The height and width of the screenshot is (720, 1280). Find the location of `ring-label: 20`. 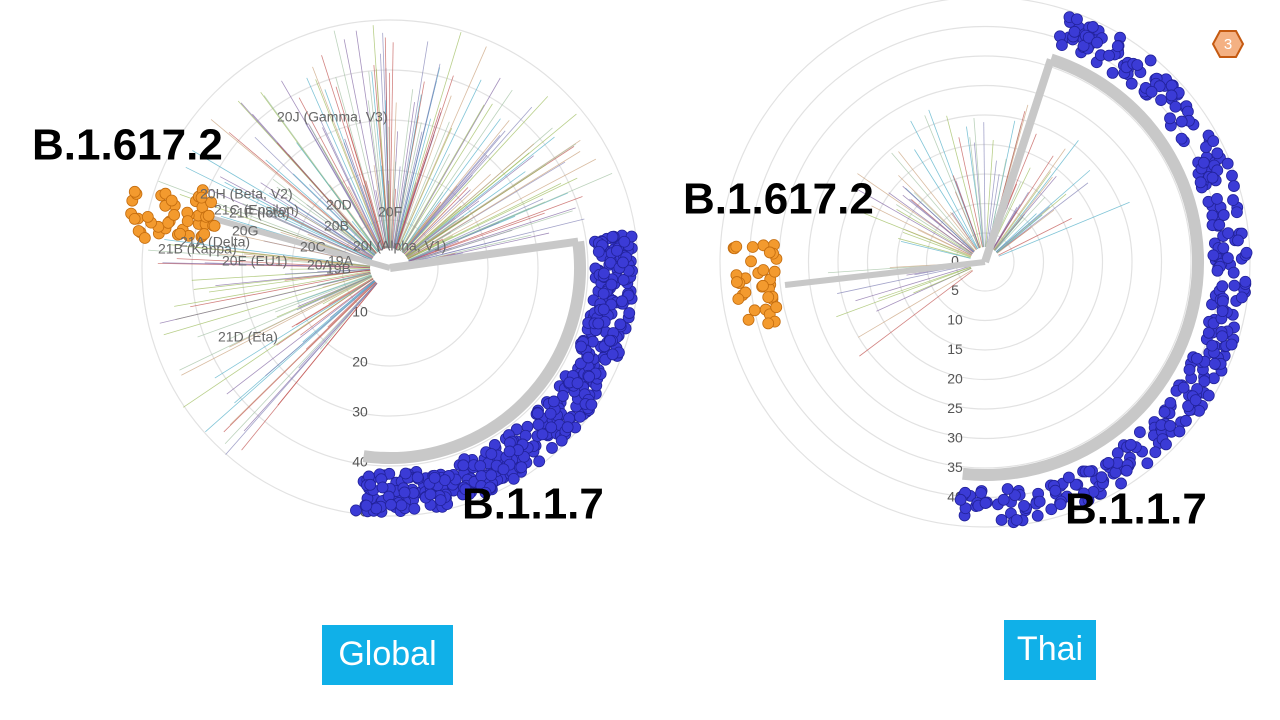

ring-label: 20 is located at coordinates (360, 362).